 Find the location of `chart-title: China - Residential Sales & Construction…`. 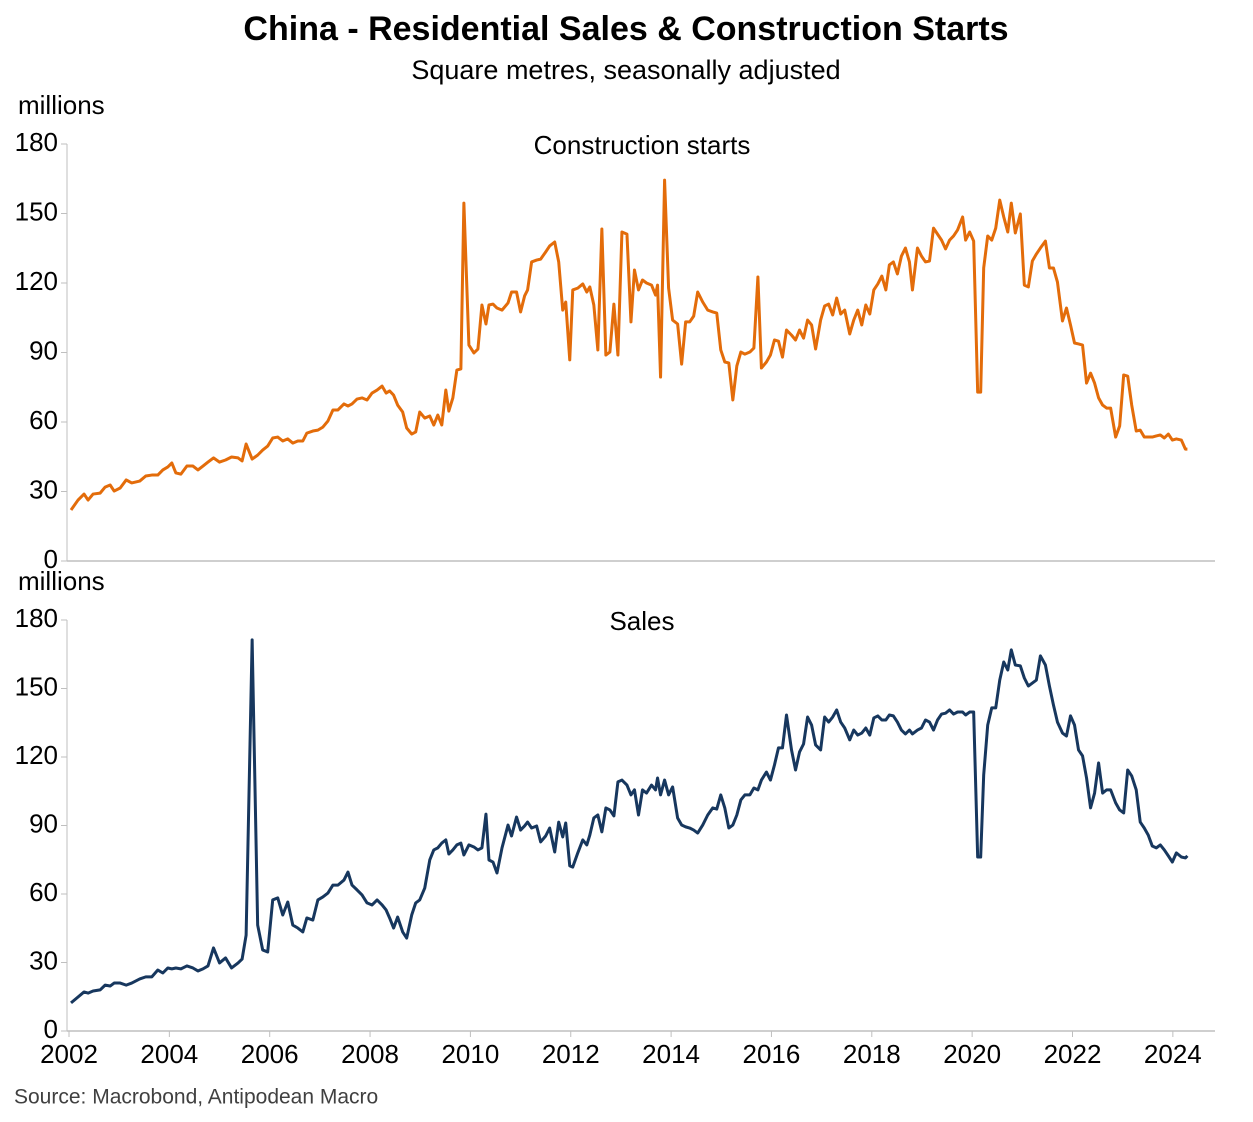

chart-title: China - Residential Sales & Construction… is located at coordinates (625, 29).